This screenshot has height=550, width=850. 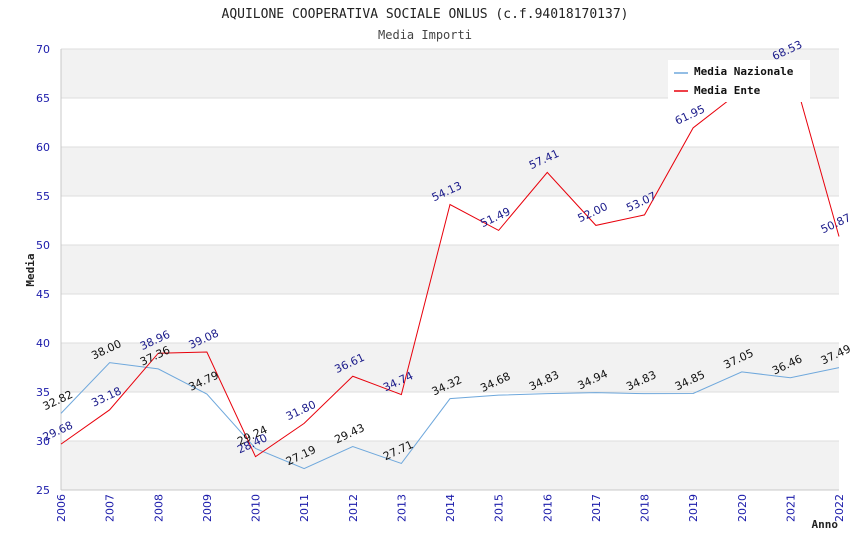 I want to click on x-tick-label: 2008, so click(x=158, y=508).